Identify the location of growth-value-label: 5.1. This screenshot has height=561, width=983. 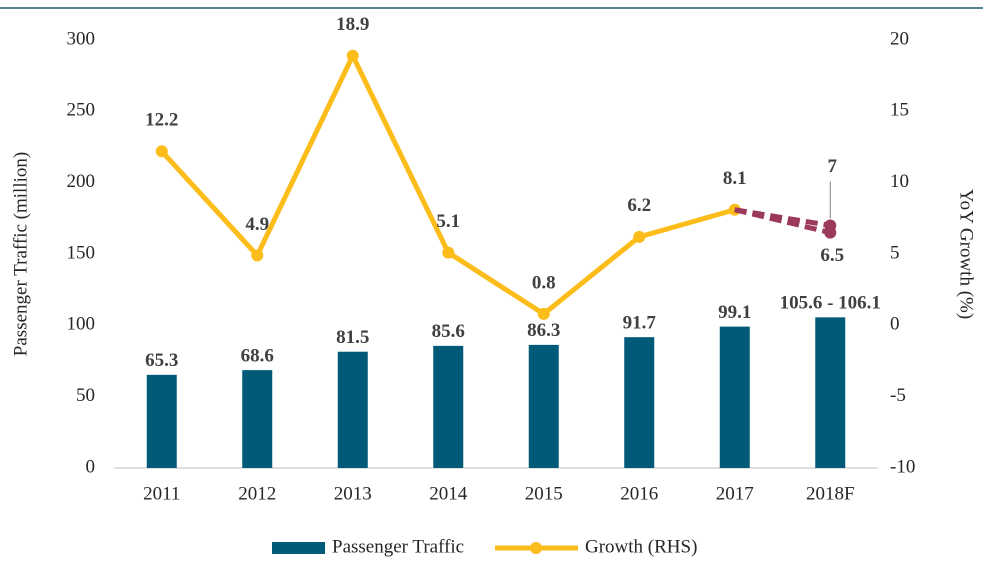
(448, 221).